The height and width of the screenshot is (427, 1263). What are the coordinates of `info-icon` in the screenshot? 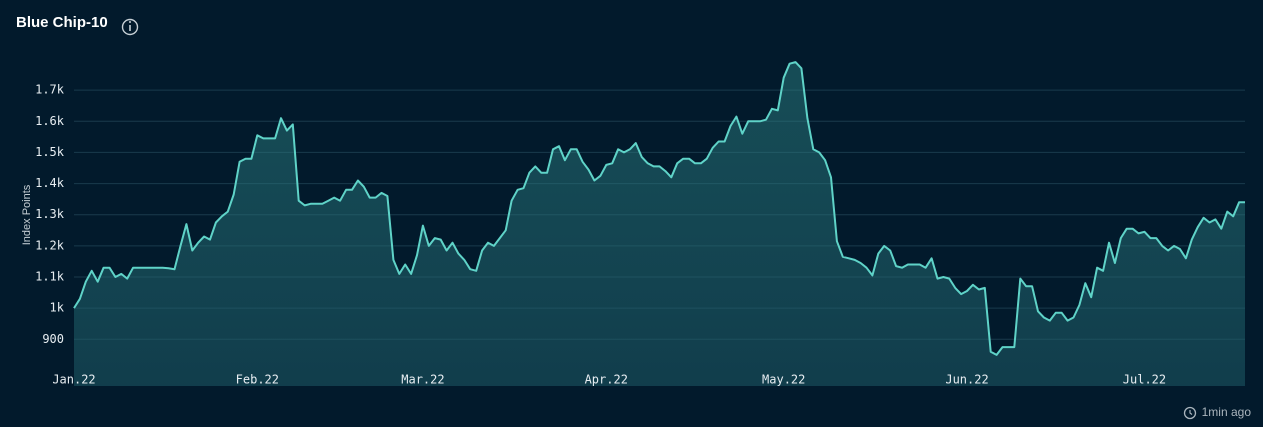 It's located at (130, 27).